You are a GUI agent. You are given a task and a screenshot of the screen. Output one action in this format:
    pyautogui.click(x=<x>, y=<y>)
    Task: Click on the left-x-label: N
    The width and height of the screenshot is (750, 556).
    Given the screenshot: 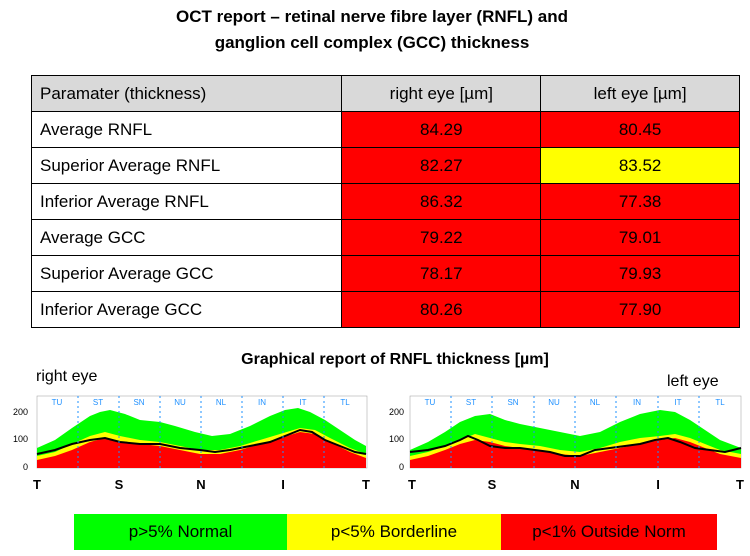 What is the action you would take?
    pyautogui.click(x=574, y=484)
    